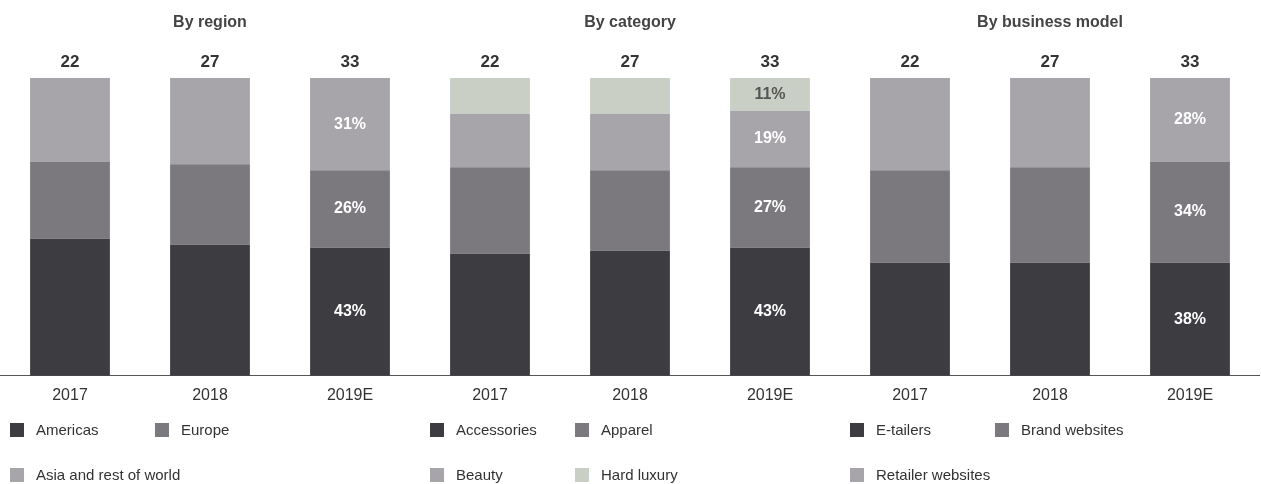 This screenshot has width=1261, height=484. I want to click on chart-title: By category, so click(630, 22).